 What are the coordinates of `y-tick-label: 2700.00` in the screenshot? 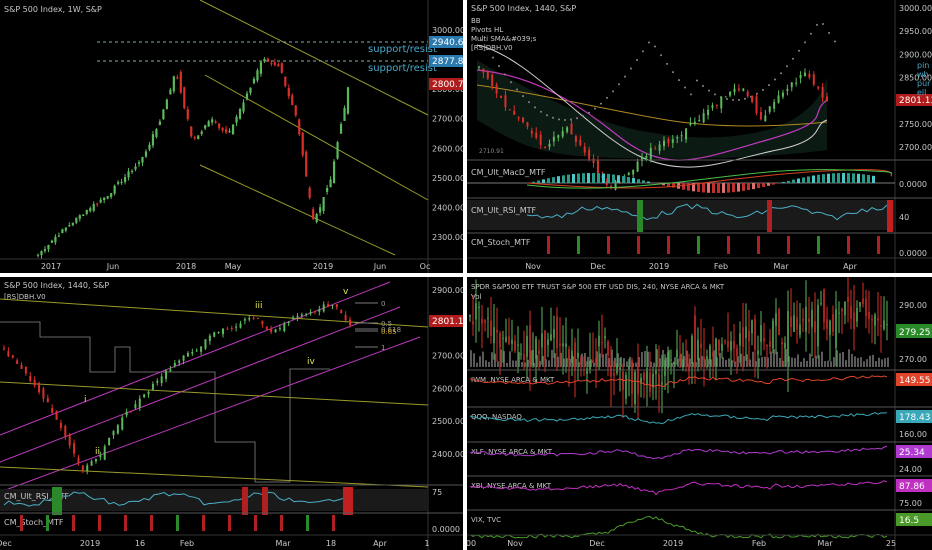 It's located at (447, 356).